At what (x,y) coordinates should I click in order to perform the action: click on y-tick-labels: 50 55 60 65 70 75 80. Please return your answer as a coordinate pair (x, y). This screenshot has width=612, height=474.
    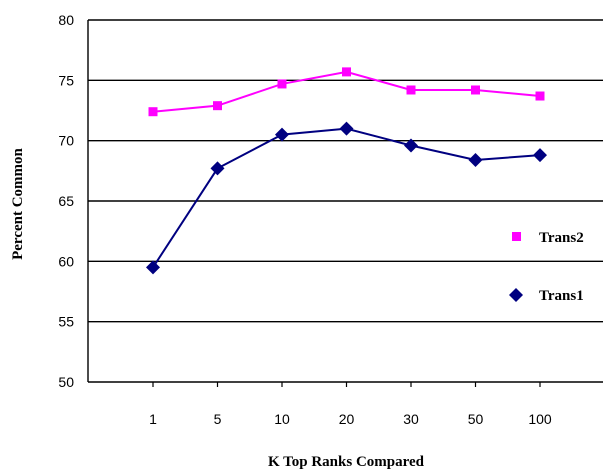
    Looking at the image, I should click on (66, 201).